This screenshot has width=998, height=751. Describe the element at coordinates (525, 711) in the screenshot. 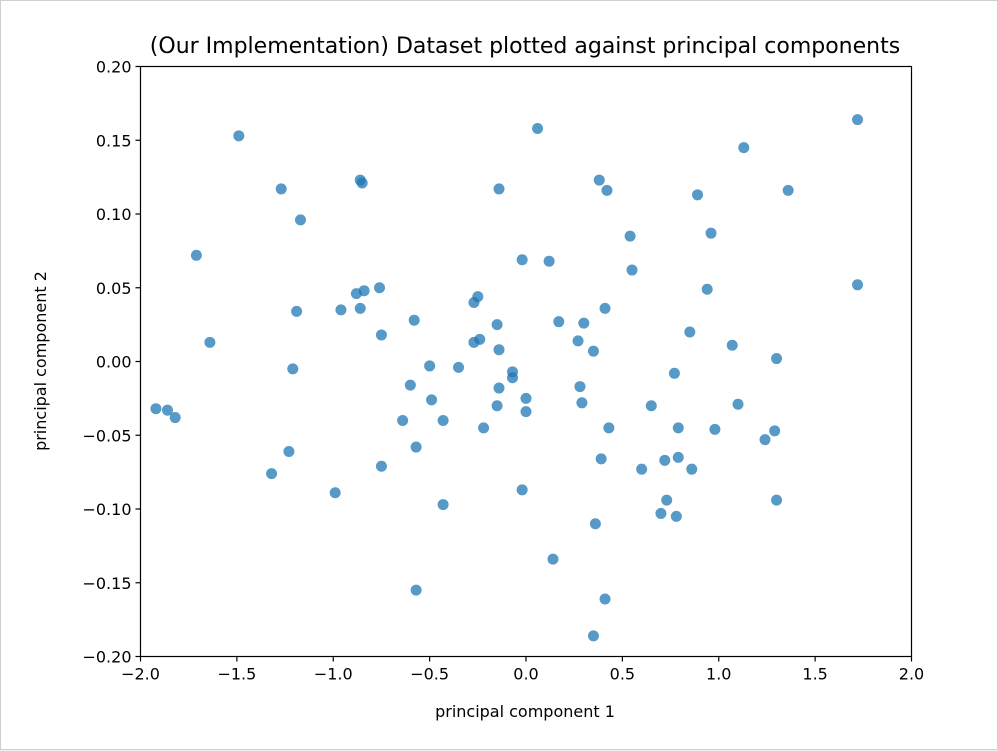

I see `x-axis-label: principal component 1` at that location.